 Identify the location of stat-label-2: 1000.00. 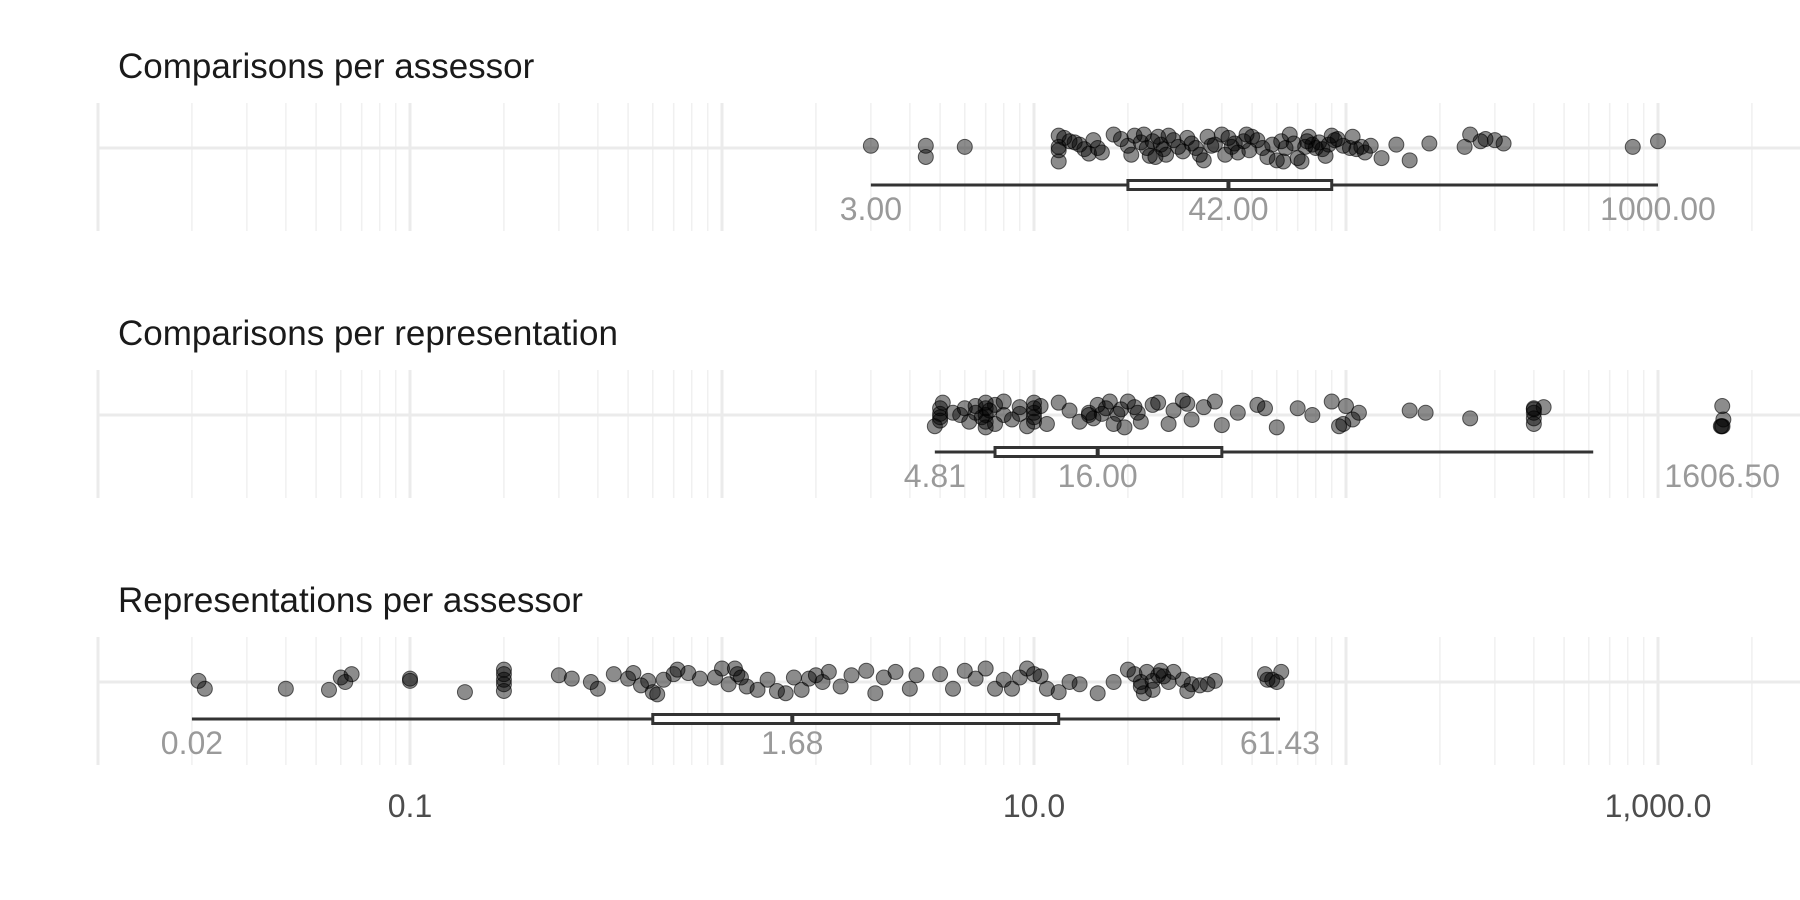
(1658, 209).